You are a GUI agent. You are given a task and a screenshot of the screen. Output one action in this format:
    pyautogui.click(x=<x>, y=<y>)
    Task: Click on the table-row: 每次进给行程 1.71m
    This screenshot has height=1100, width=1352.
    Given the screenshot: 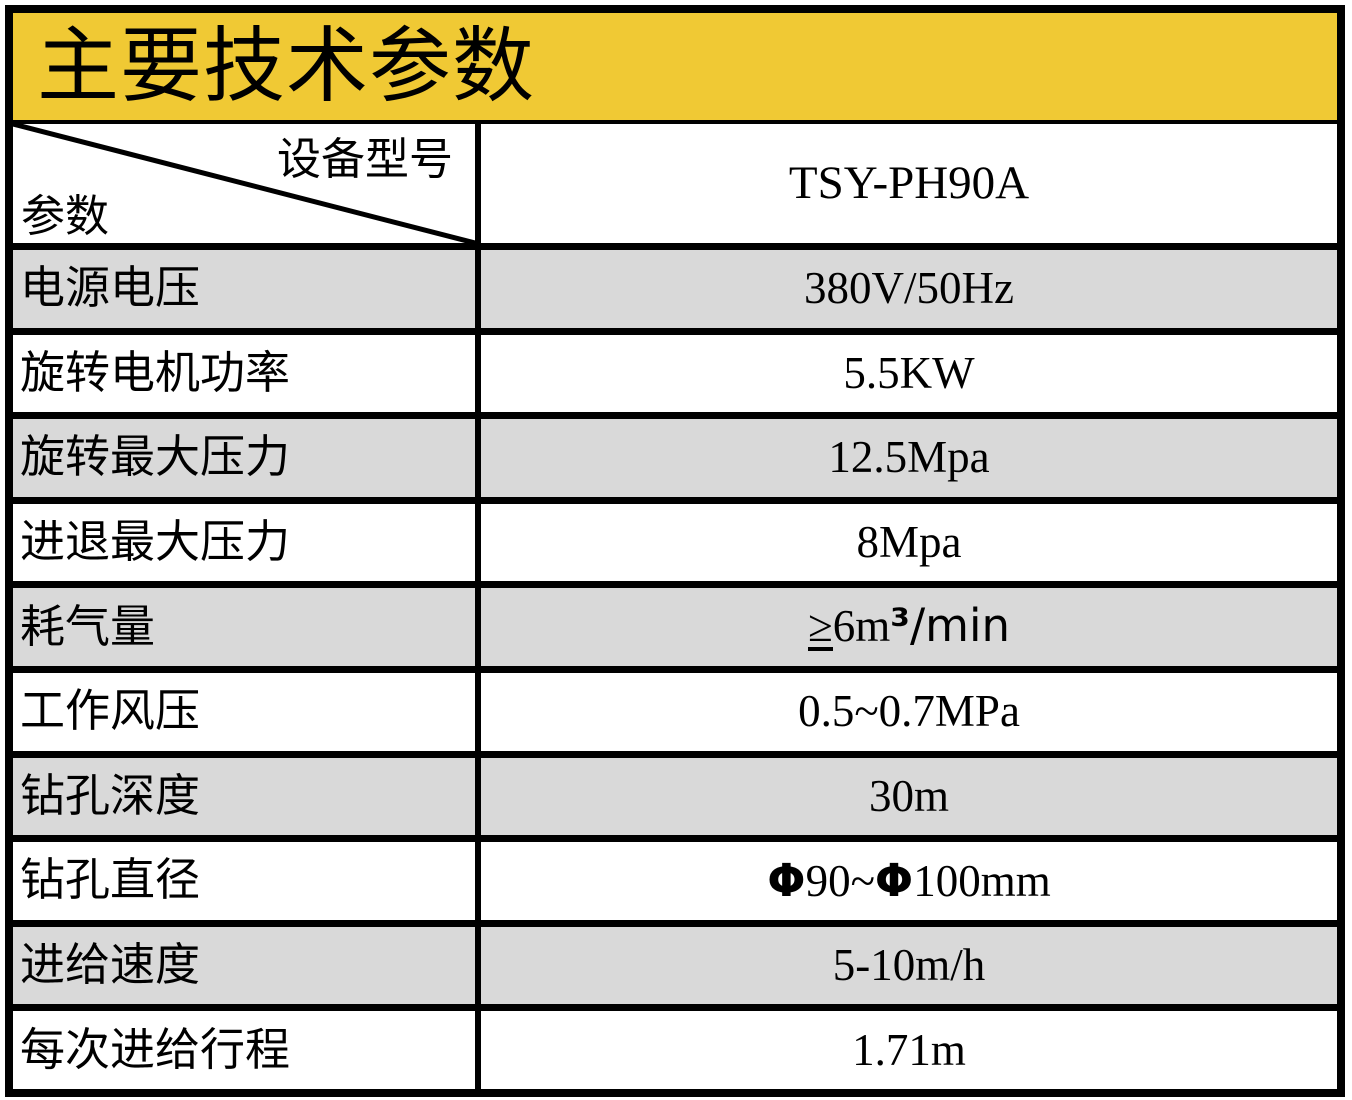 What is the action you would take?
    pyautogui.click(x=675, y=1050)
    